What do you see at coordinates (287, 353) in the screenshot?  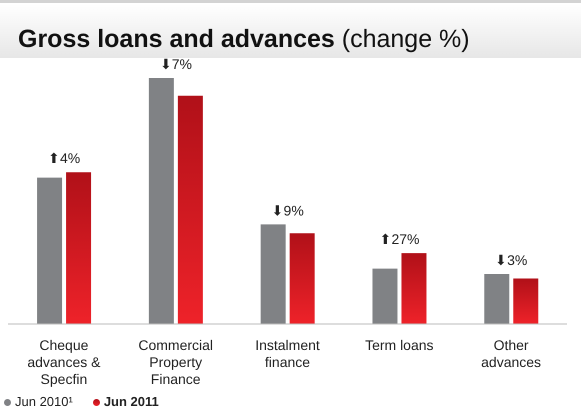 I see `x-tick-label: Instalment finance` at bounding box center [287, 353].